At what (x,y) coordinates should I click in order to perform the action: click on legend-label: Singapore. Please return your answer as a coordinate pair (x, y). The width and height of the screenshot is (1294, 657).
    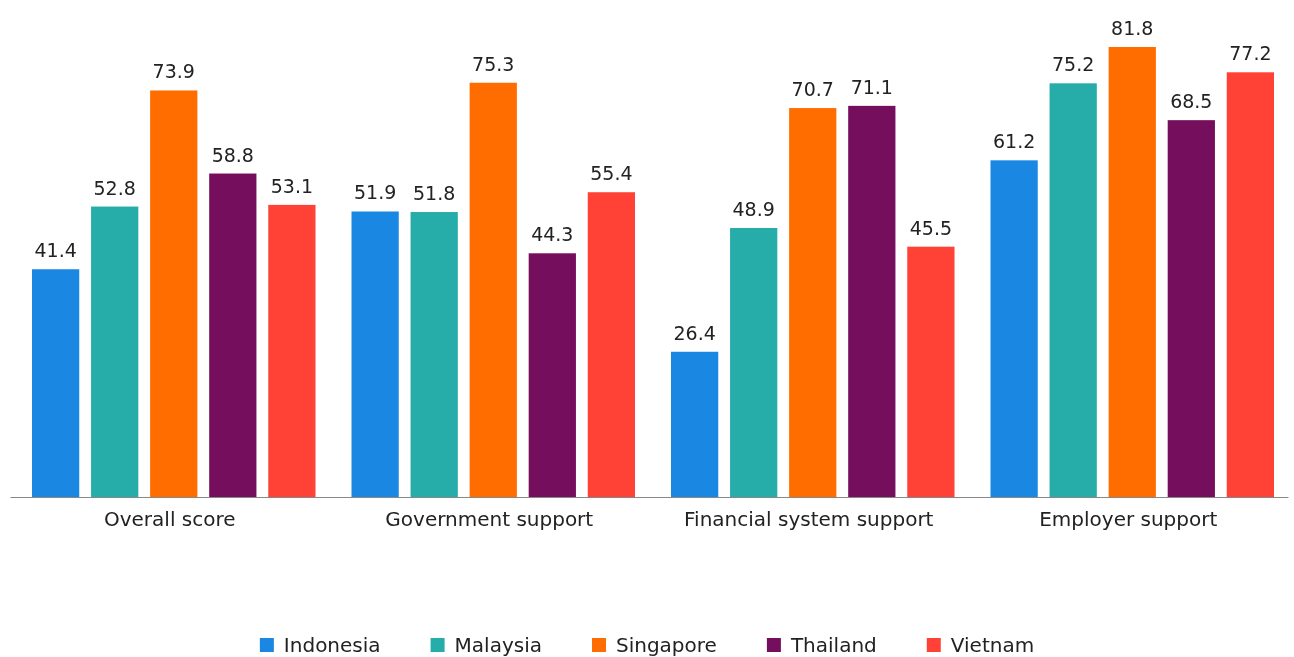
    Looking at the image, I should click on (666, 645).